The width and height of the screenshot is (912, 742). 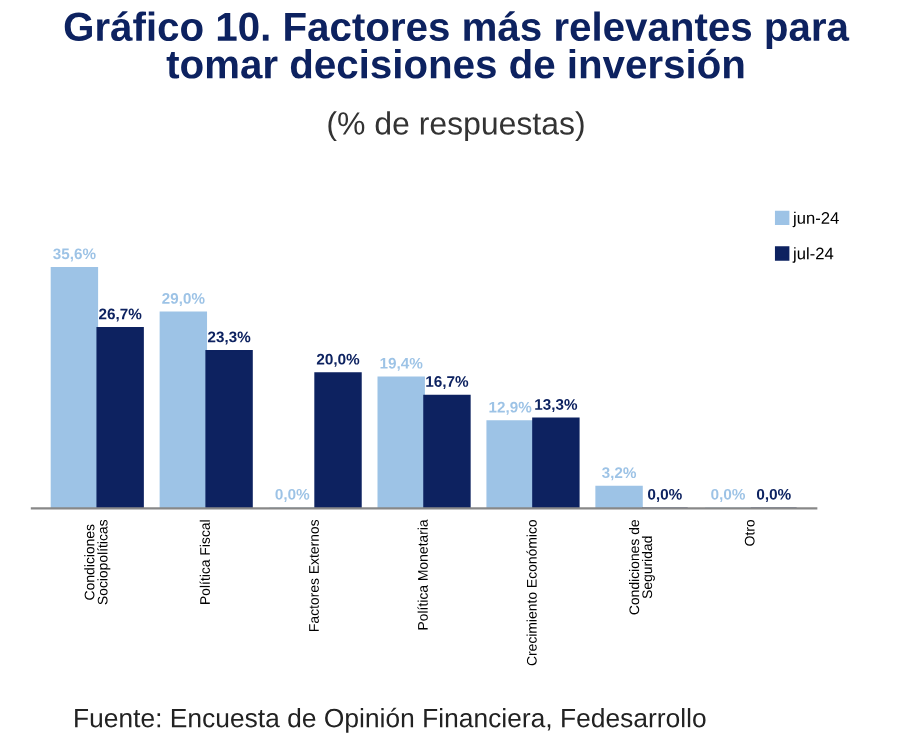 What do you see at coordinates (457, 45) in the screenshot?
I see `chart-title: Gráfico 10. Factores más relevantes para tomar decisiones de inversión` at bounding box center [457, 45].